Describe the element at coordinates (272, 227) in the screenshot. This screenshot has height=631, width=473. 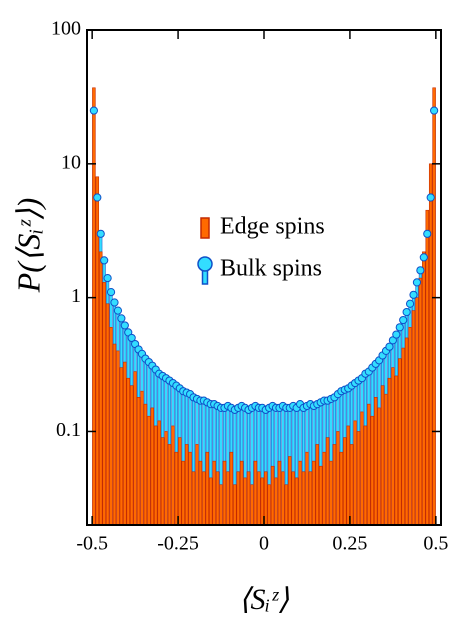
I see `legend-label: Edge spins` at that location.